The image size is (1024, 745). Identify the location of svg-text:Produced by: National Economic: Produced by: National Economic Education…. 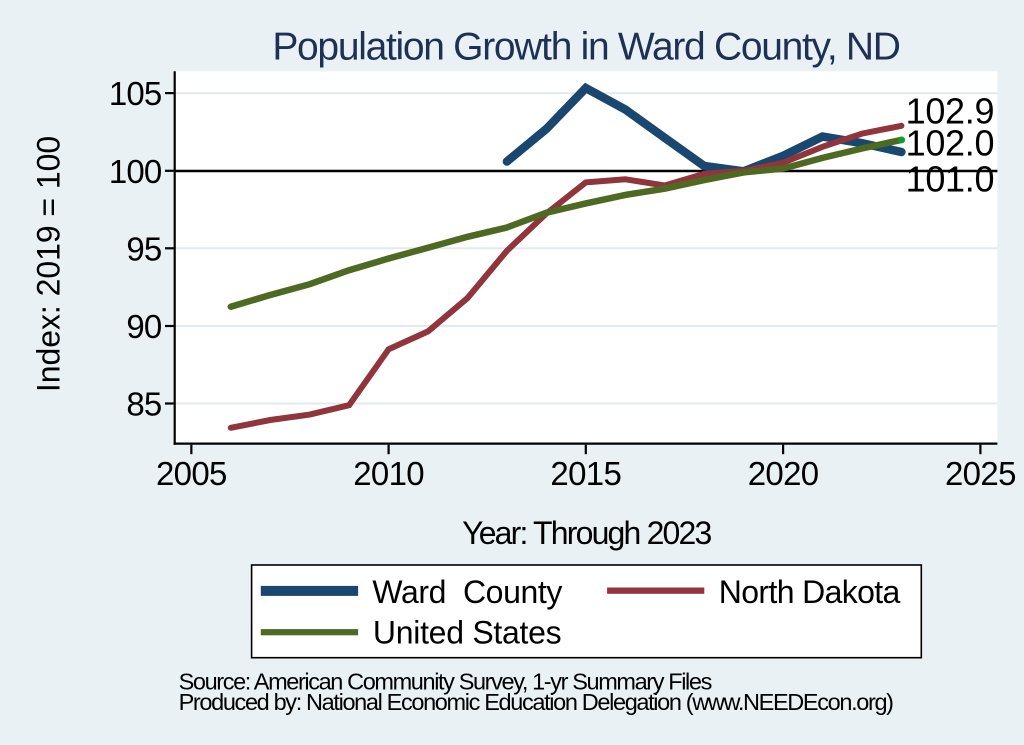
(536, 702).